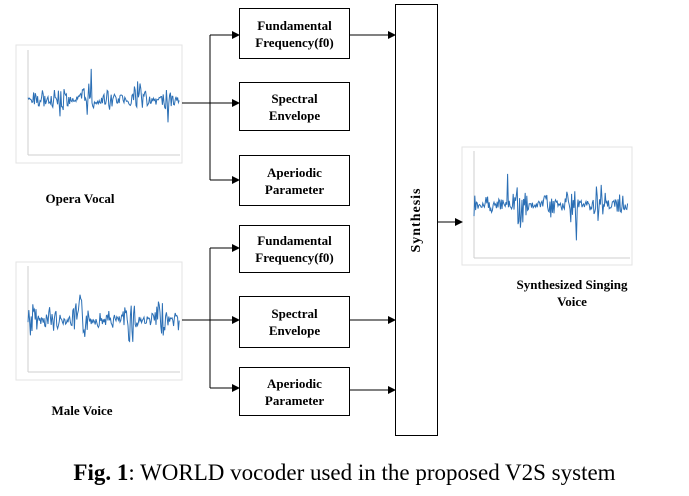 The width and height of the screenshot is (689, 496). Describe the element at coordinates (211, 107) in the screenshot. I see `opera-connectors` at that location.